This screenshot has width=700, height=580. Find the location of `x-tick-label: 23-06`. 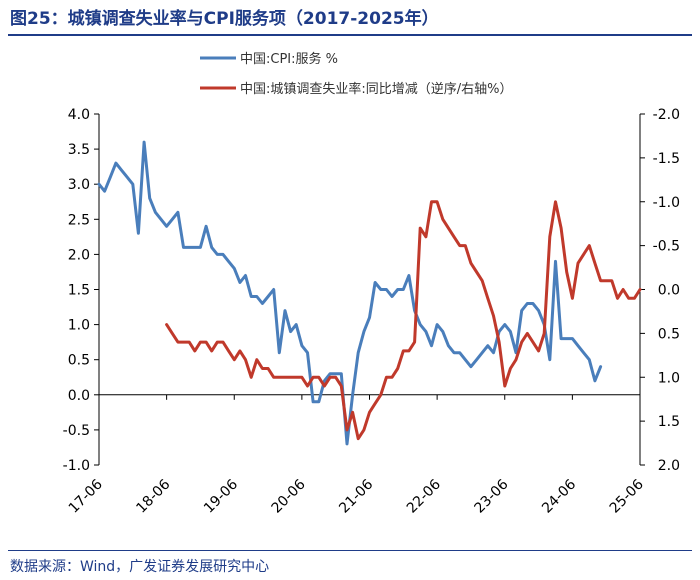

x-tick-label: 23-06 is located at coordinates (491, 496).